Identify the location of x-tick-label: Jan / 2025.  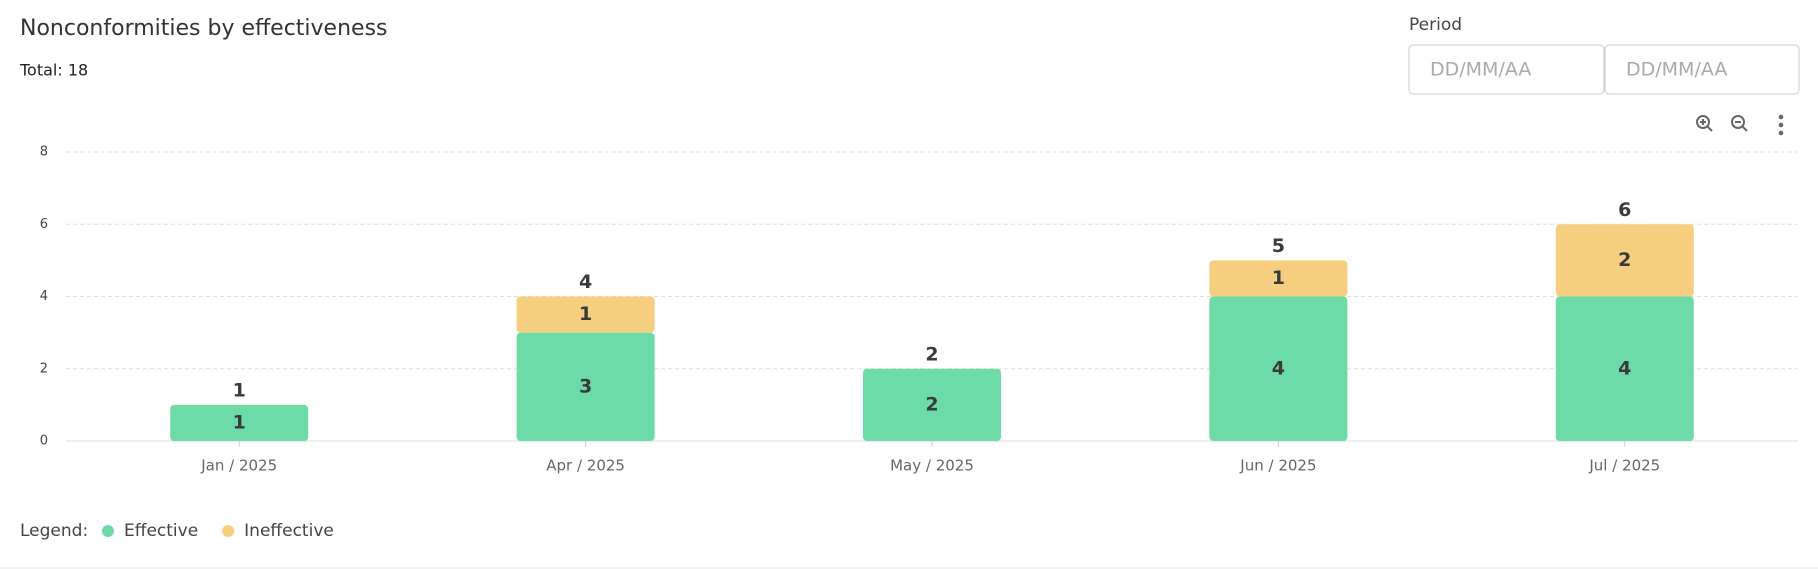
(238, 466).